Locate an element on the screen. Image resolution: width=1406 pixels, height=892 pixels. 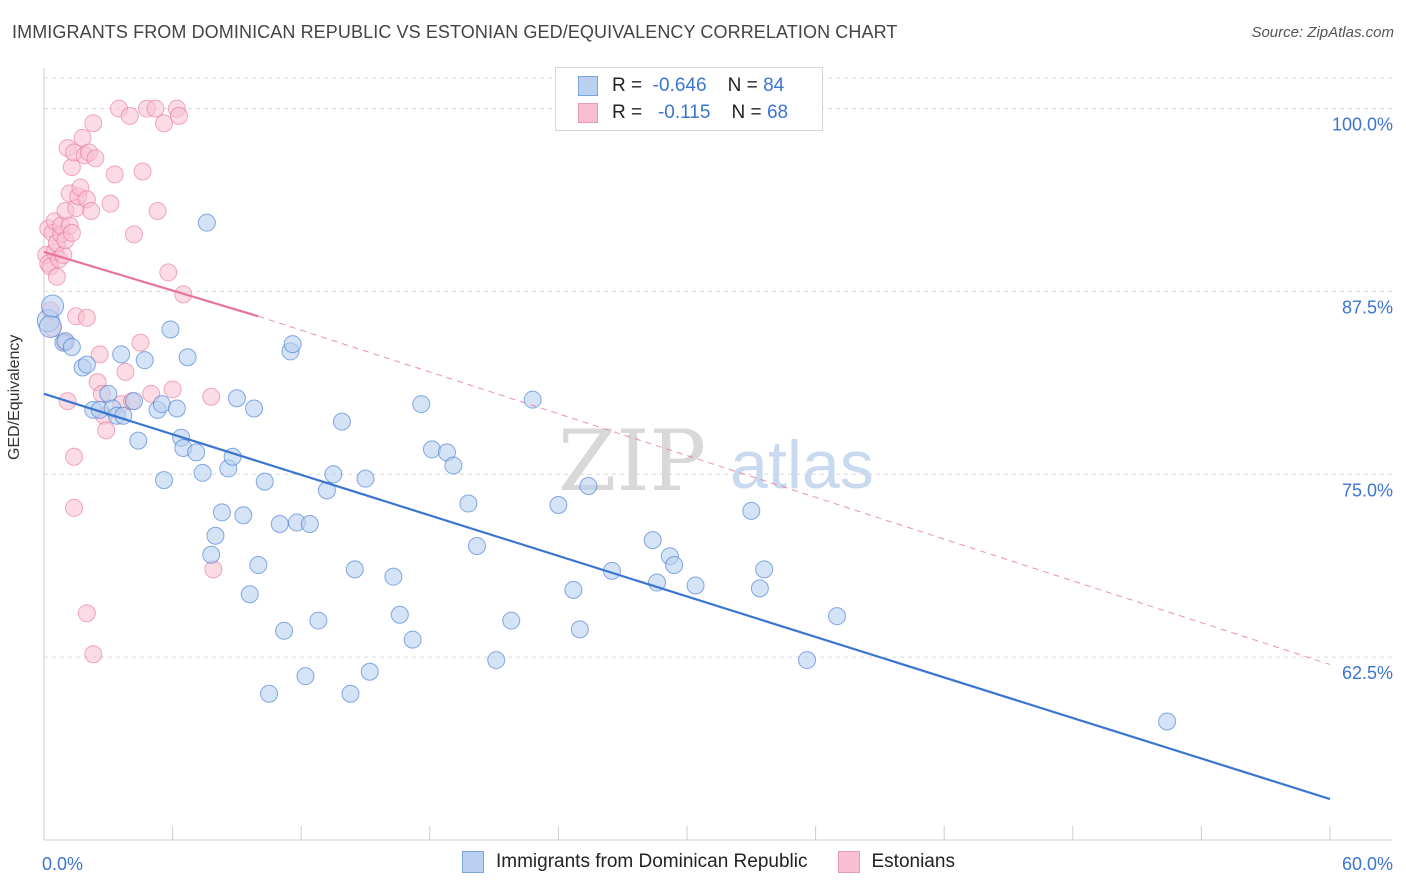
legend-swatch-pink is located at coordinates (848, 862).